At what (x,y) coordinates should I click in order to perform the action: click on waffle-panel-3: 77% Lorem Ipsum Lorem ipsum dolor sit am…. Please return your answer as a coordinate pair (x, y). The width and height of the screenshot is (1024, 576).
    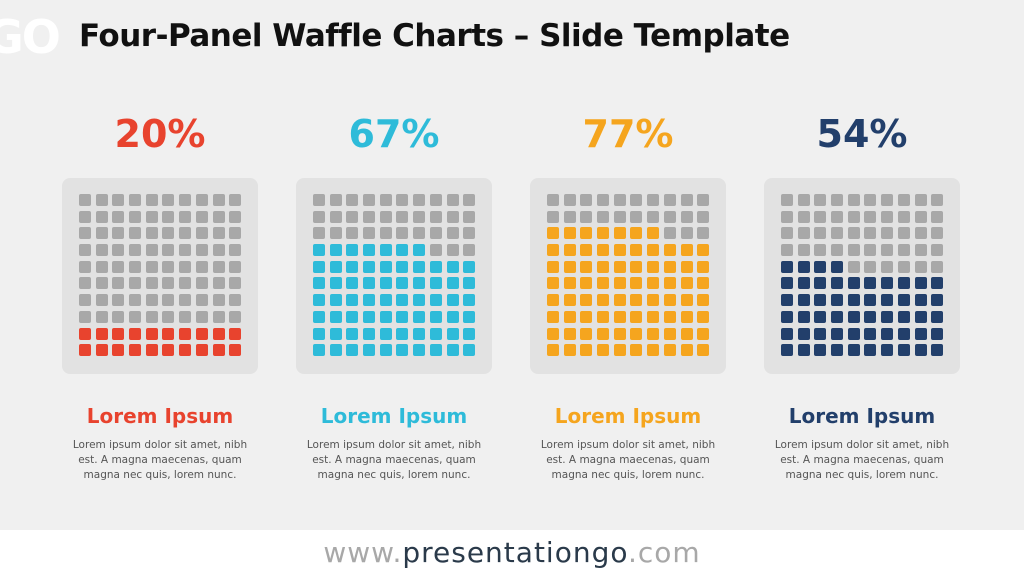
    Looking at the image, I should click on (628, 296).